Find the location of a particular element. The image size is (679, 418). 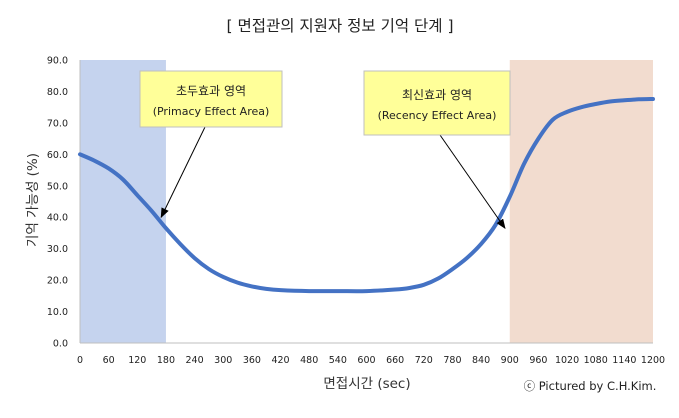

annotation-title: 초두효과 영역 is located at coordinates (211, 91).